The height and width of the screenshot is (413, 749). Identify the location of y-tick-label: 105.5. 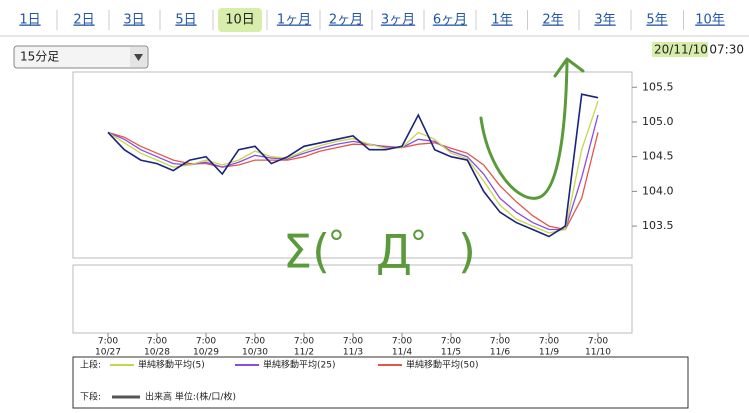
(658, 86).